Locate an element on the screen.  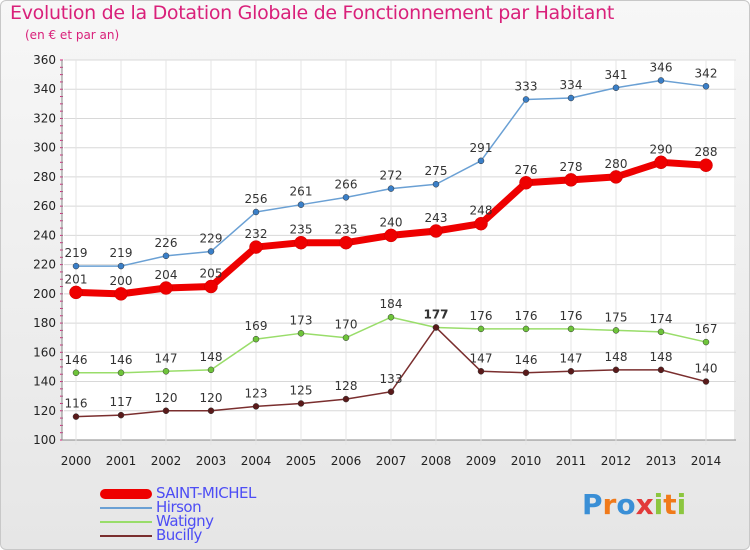
data-label-saint-michel: 205 is located at coordinates (211, 274).